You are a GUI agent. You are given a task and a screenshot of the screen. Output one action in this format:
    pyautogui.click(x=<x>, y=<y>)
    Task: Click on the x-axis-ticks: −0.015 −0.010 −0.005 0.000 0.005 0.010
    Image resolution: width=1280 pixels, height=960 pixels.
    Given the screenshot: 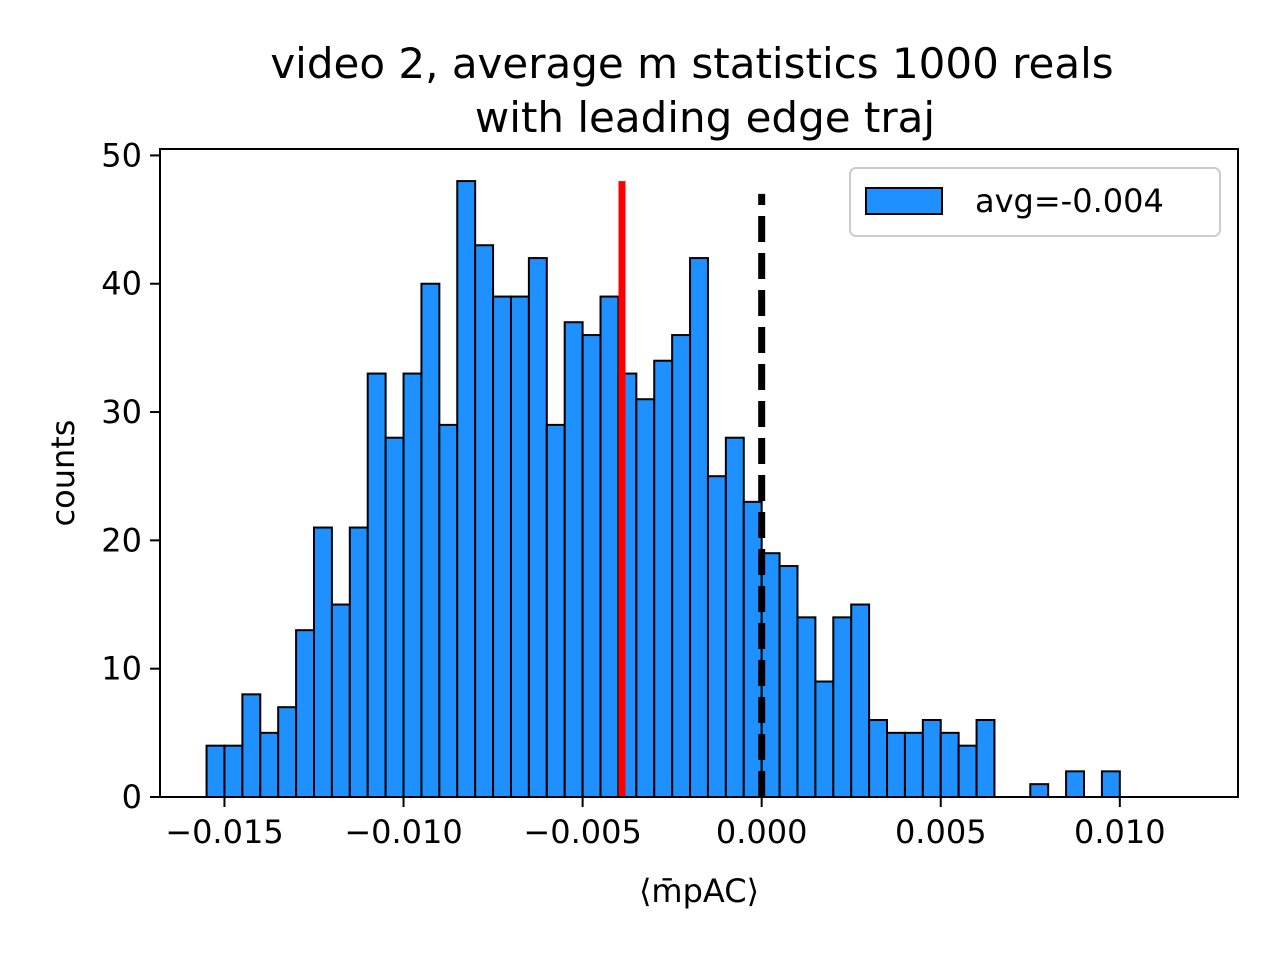 What is the action you would take?
    pyautogui.click(x=665, y=824)
    